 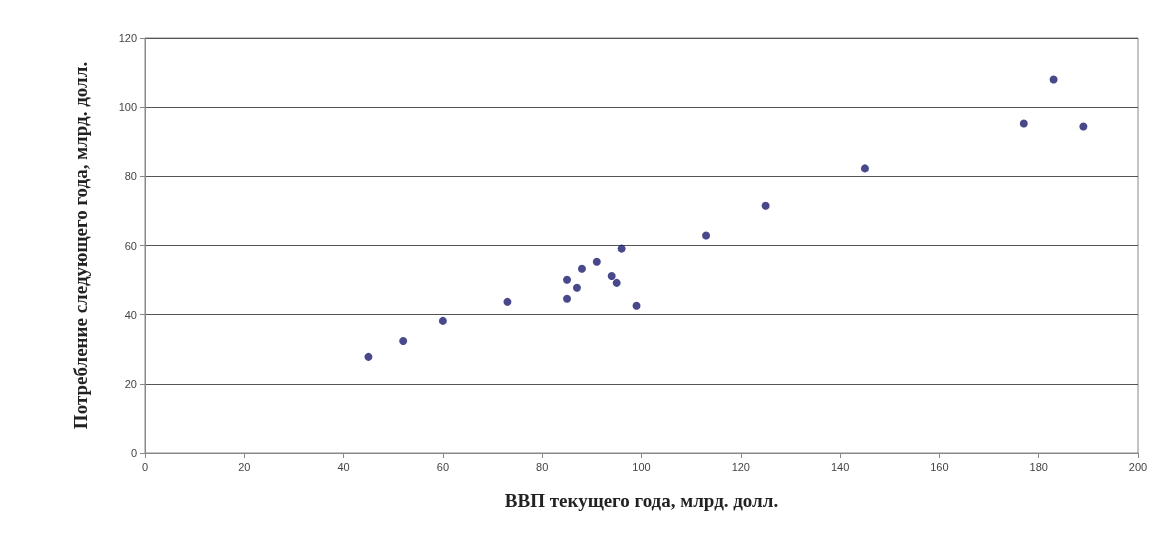 I want to click on y-tick-label: 80, so click(x=130, y=176).